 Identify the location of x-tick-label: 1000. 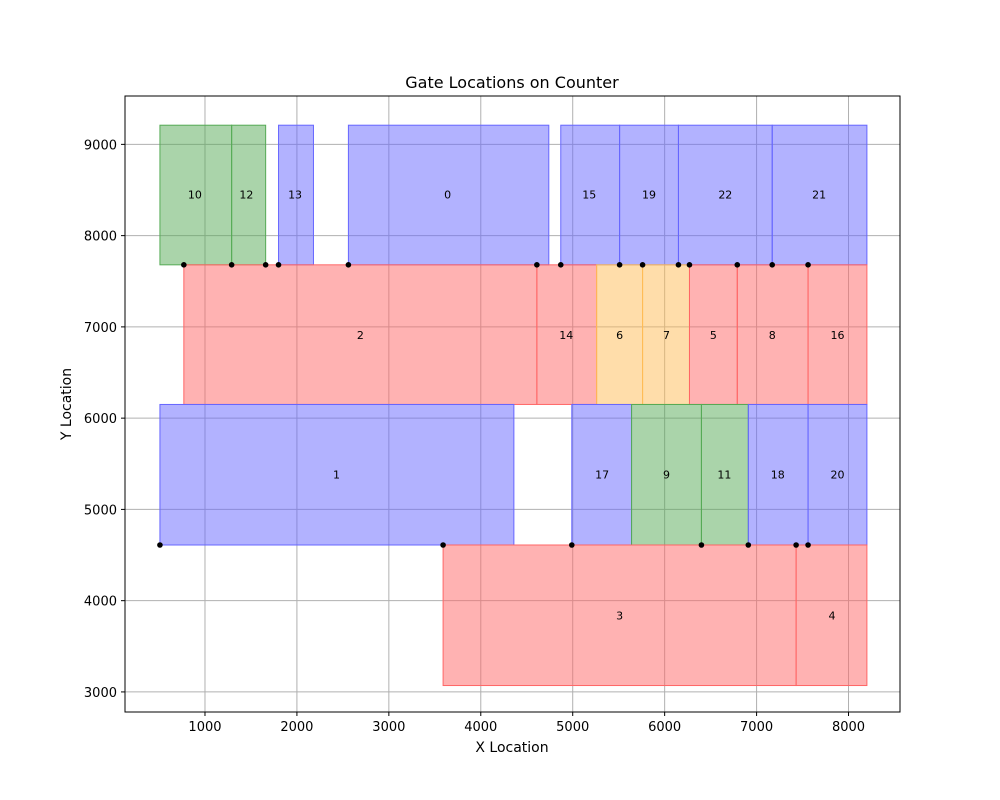
(204, 727).